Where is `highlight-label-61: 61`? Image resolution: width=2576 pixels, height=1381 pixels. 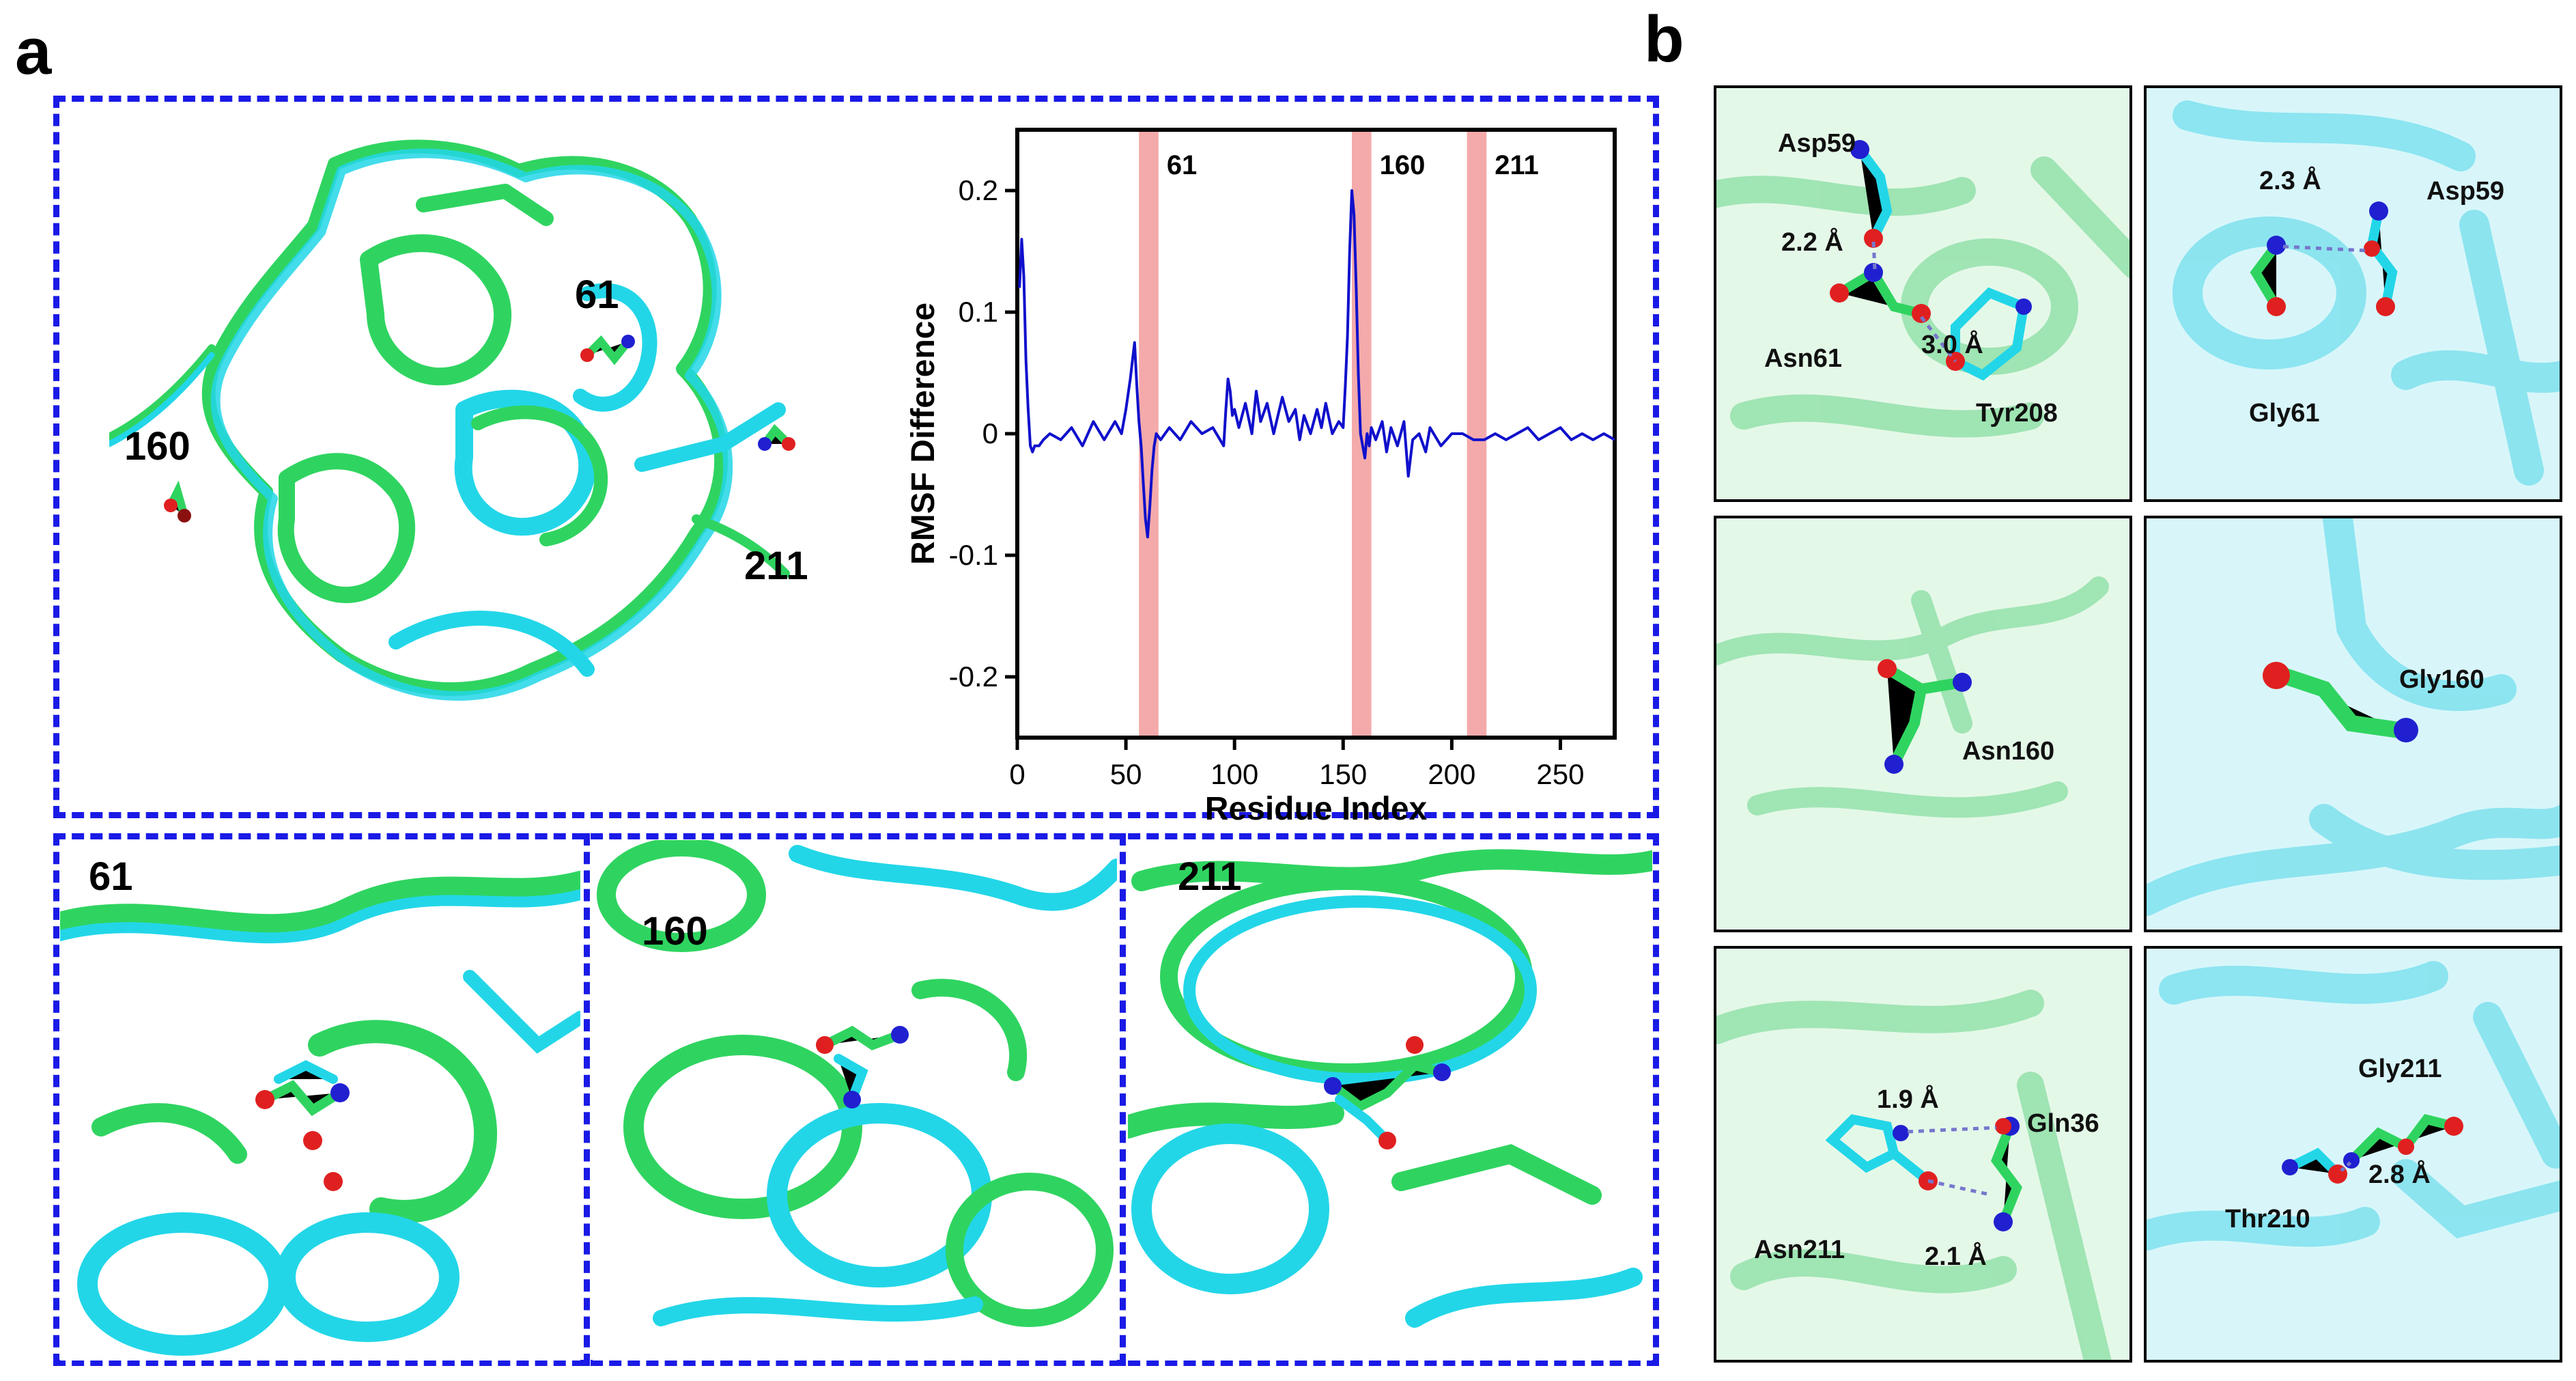
highlight-label-61: 61 is located at coordinates (1182, 165).